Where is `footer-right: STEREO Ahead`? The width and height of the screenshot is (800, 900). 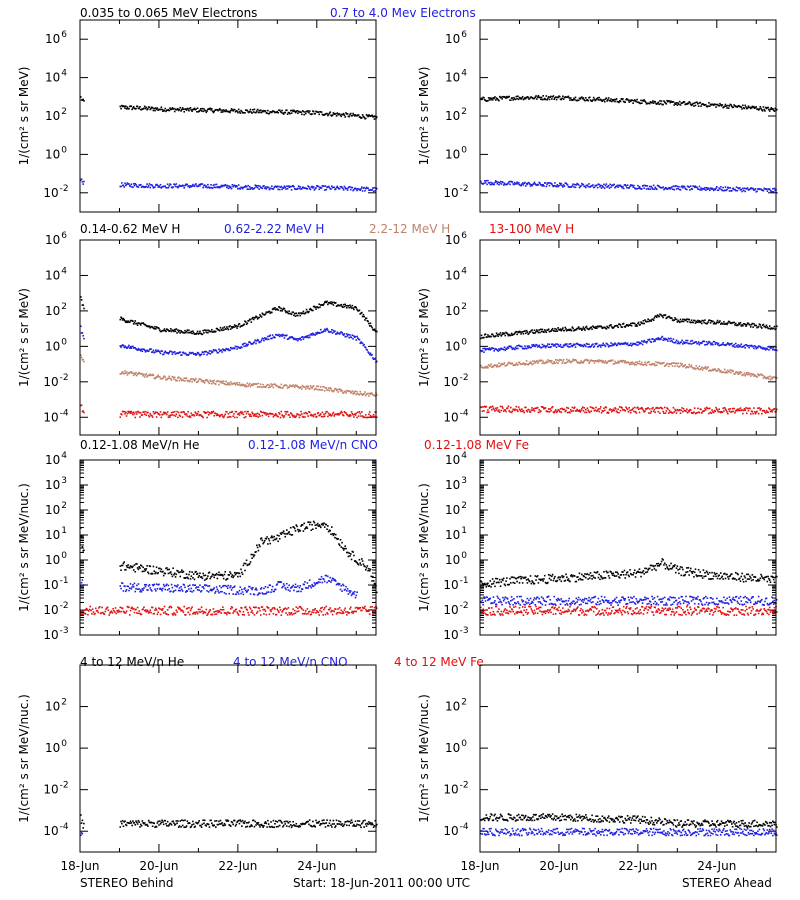 footer-right: STEREO Ahead is located at coordinates (727, 883).